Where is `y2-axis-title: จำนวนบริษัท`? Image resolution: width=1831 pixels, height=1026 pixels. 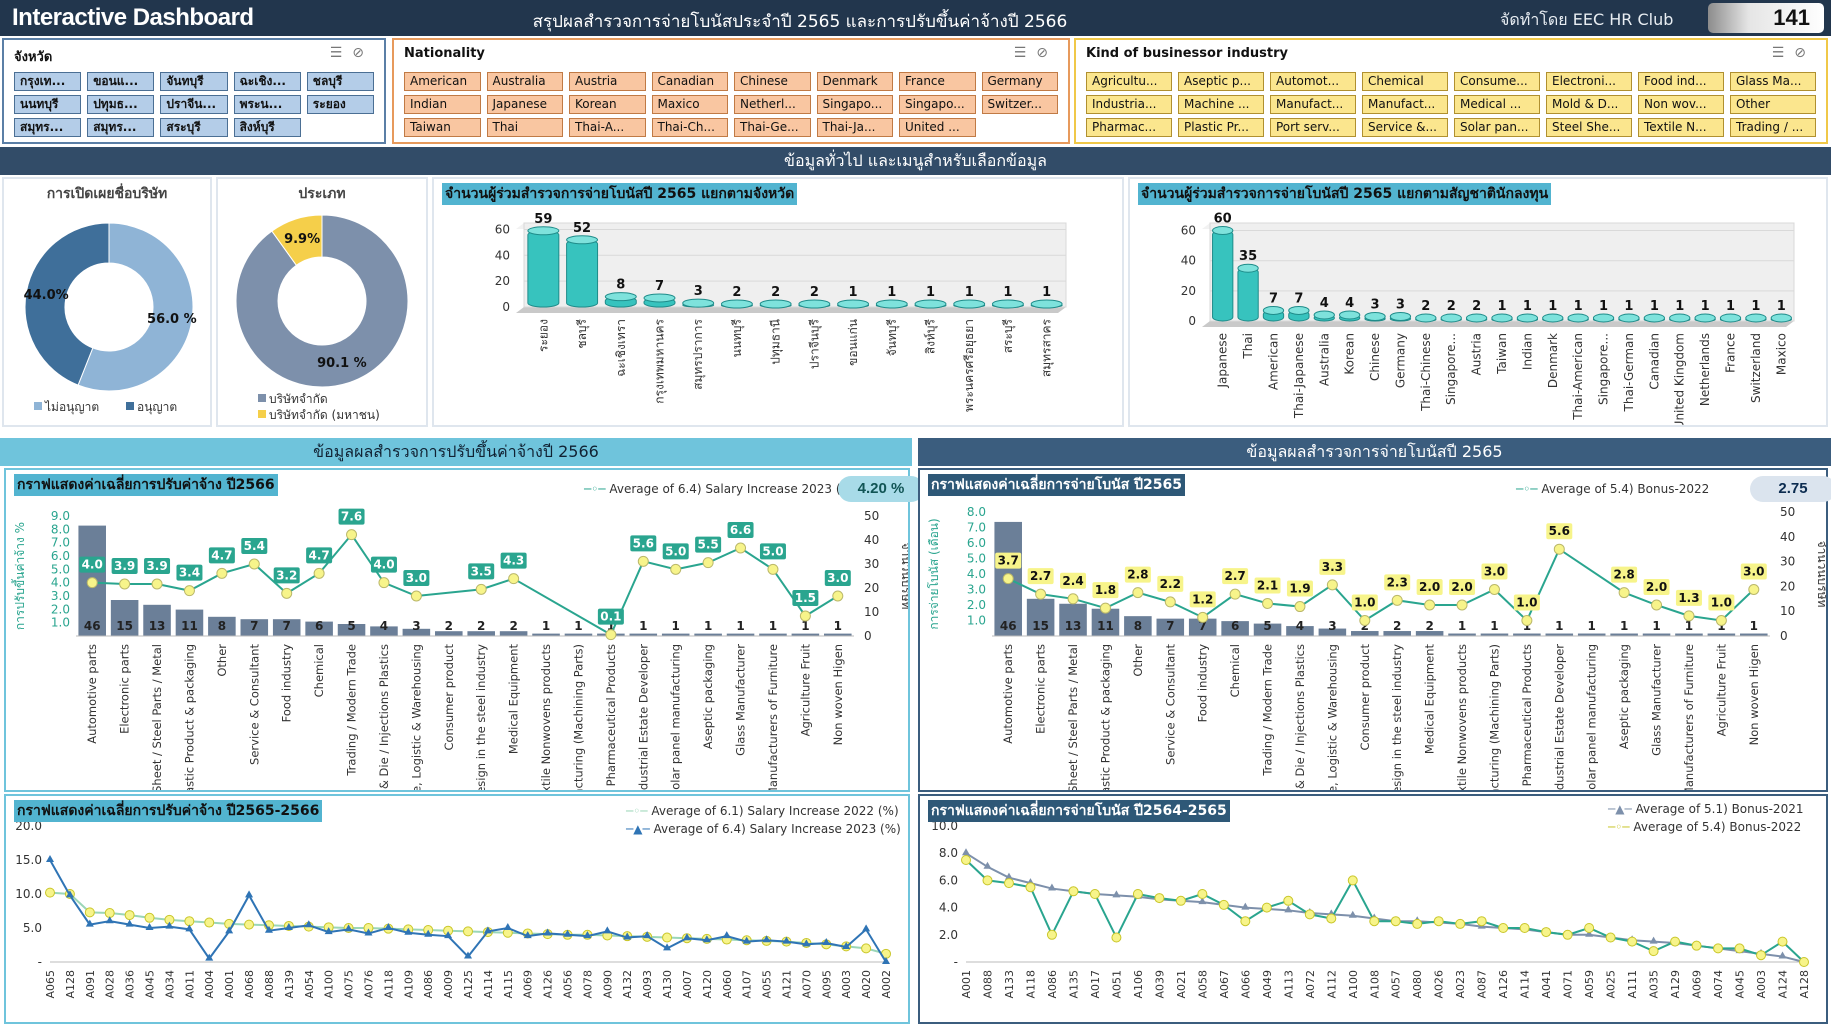 y2-axis-title: จำนวนบริษัท is located at coordinates (1820, 574).